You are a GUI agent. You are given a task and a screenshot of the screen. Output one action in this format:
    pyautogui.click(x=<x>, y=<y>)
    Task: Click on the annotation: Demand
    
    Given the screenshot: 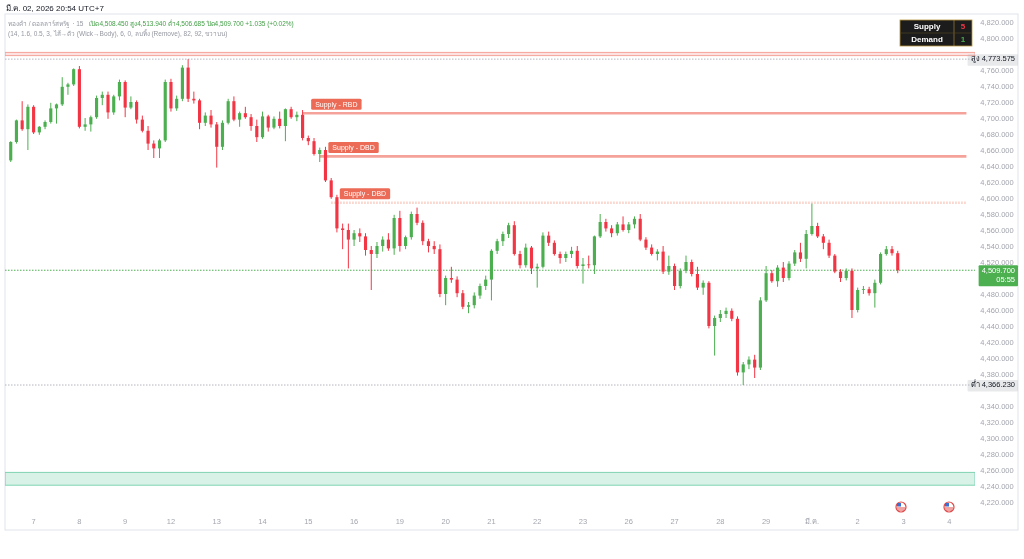 What is the action you would take?
    pyautogui.click(x=927, y=40)
    